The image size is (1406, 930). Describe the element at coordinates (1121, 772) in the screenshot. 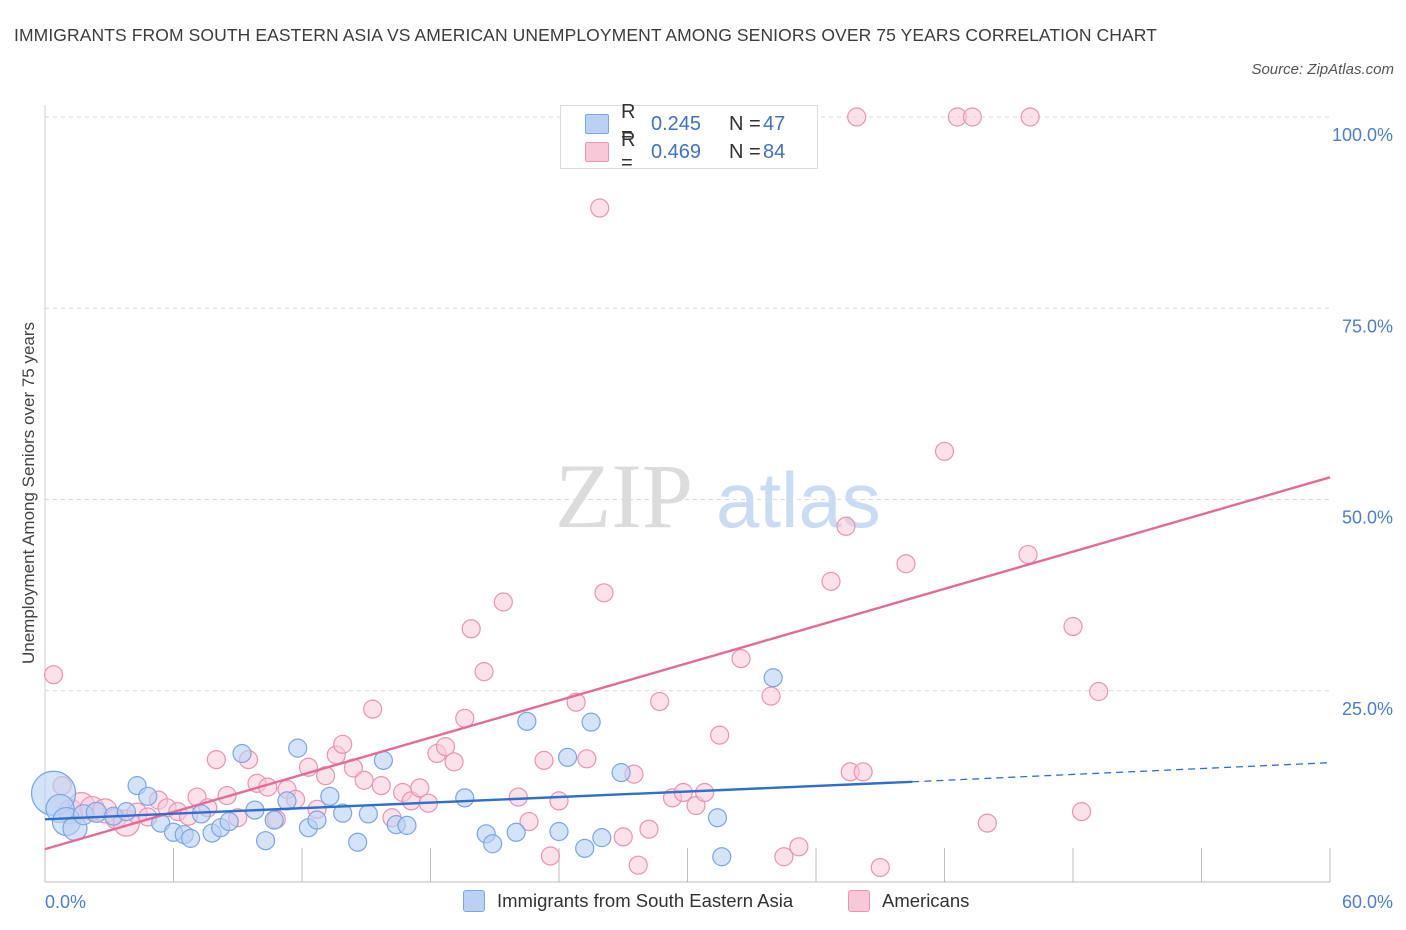

I see `immigrants-trendline-extension` at that location.